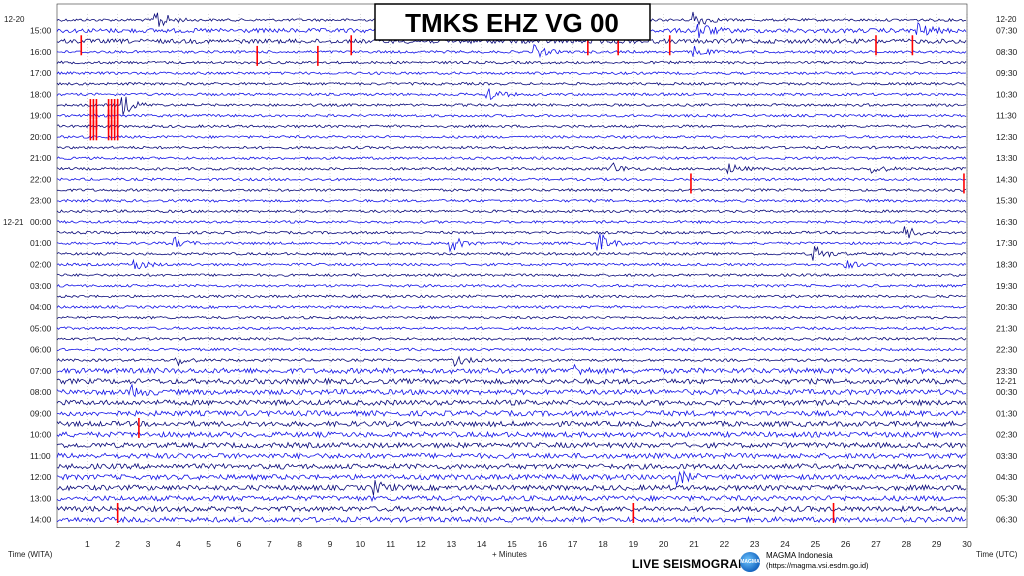 The image size is (1024, 576). I want to click on left-time-label: 09:00, so click(41, 413).